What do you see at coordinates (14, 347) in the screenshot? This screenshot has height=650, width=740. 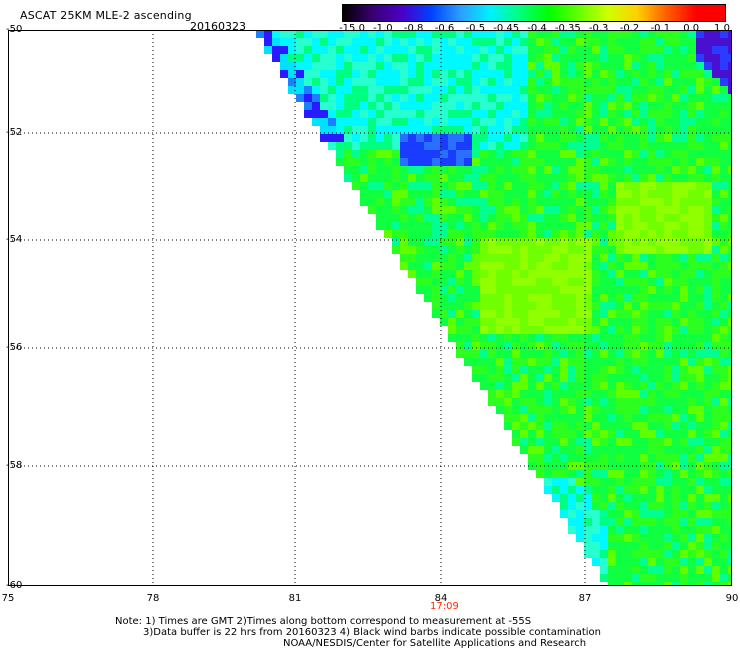 I see `latitude-label: -56` at bounding box center [14, 347].